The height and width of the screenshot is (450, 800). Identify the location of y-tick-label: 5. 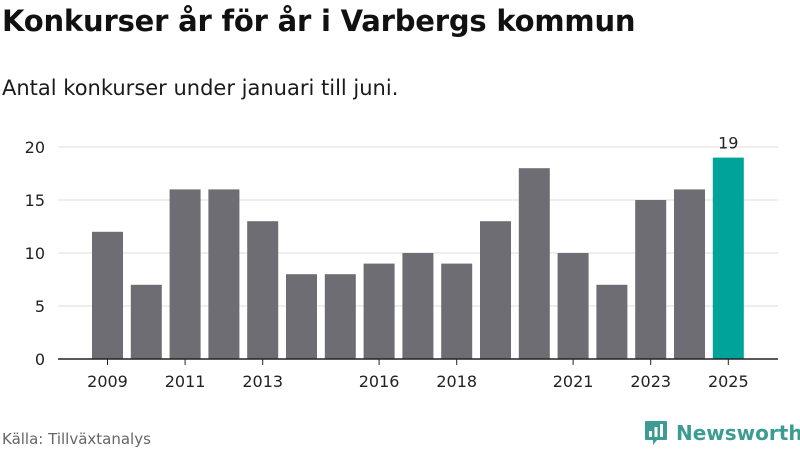
(40, 306).